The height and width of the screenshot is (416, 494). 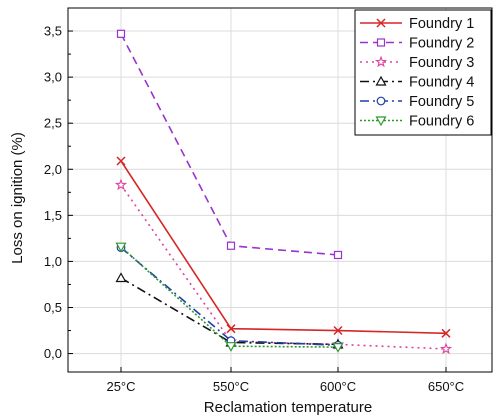 What do you see at coordinates (53, 169) in the screenshot?
I see `y-tick-label: 2,0` at bounding box center [53, 169].